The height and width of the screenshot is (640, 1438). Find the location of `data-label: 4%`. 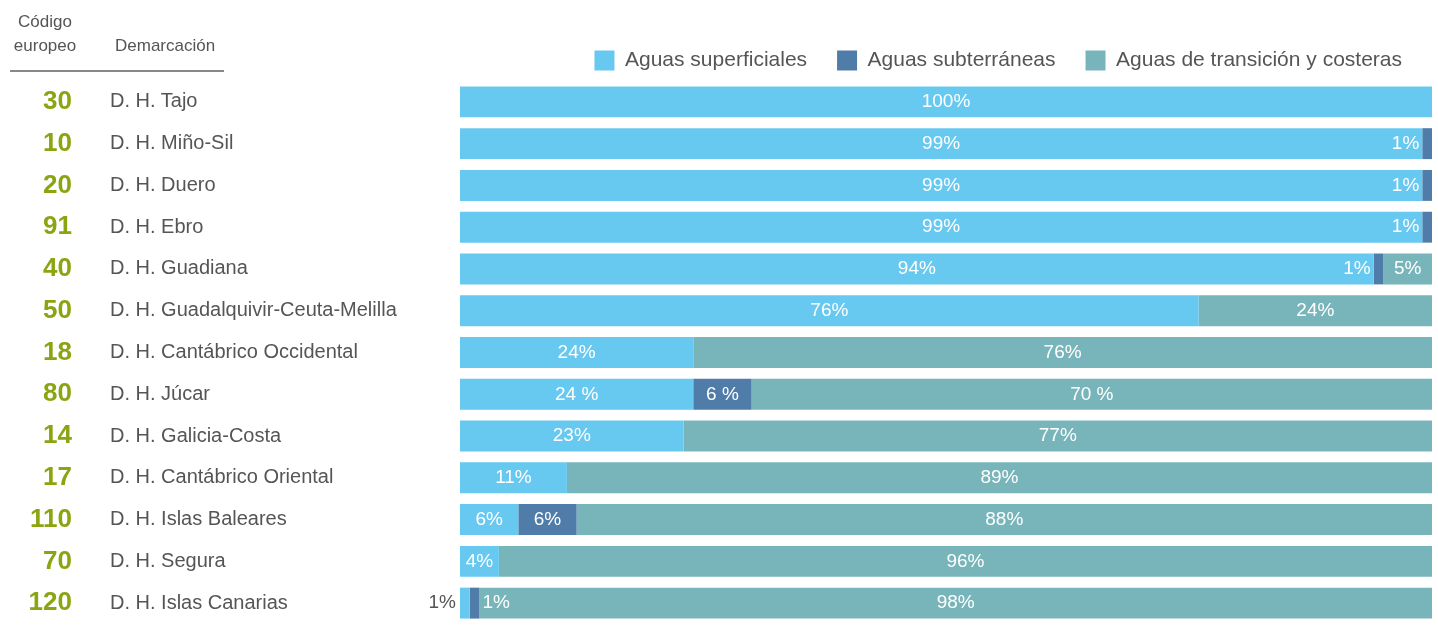

data-label: 4% is located at coordinates (479, 560).